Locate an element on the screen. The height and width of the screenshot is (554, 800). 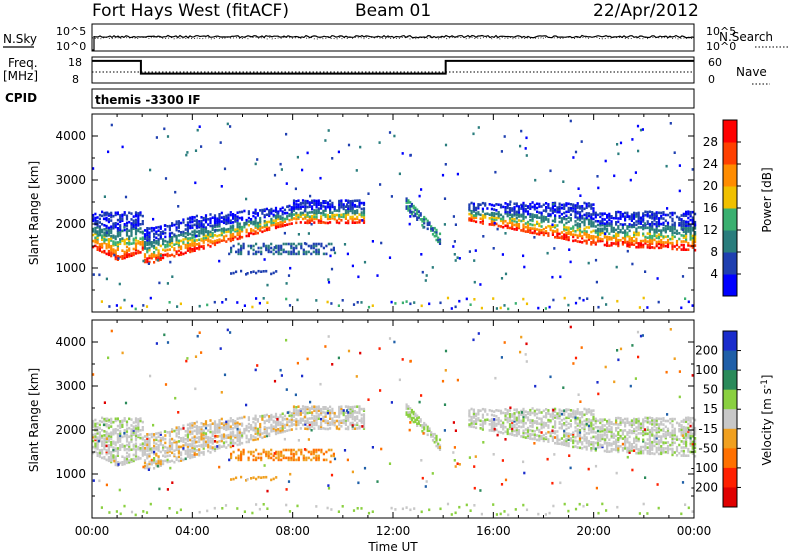
colorbar-segment is located at coordinates (730, 197).